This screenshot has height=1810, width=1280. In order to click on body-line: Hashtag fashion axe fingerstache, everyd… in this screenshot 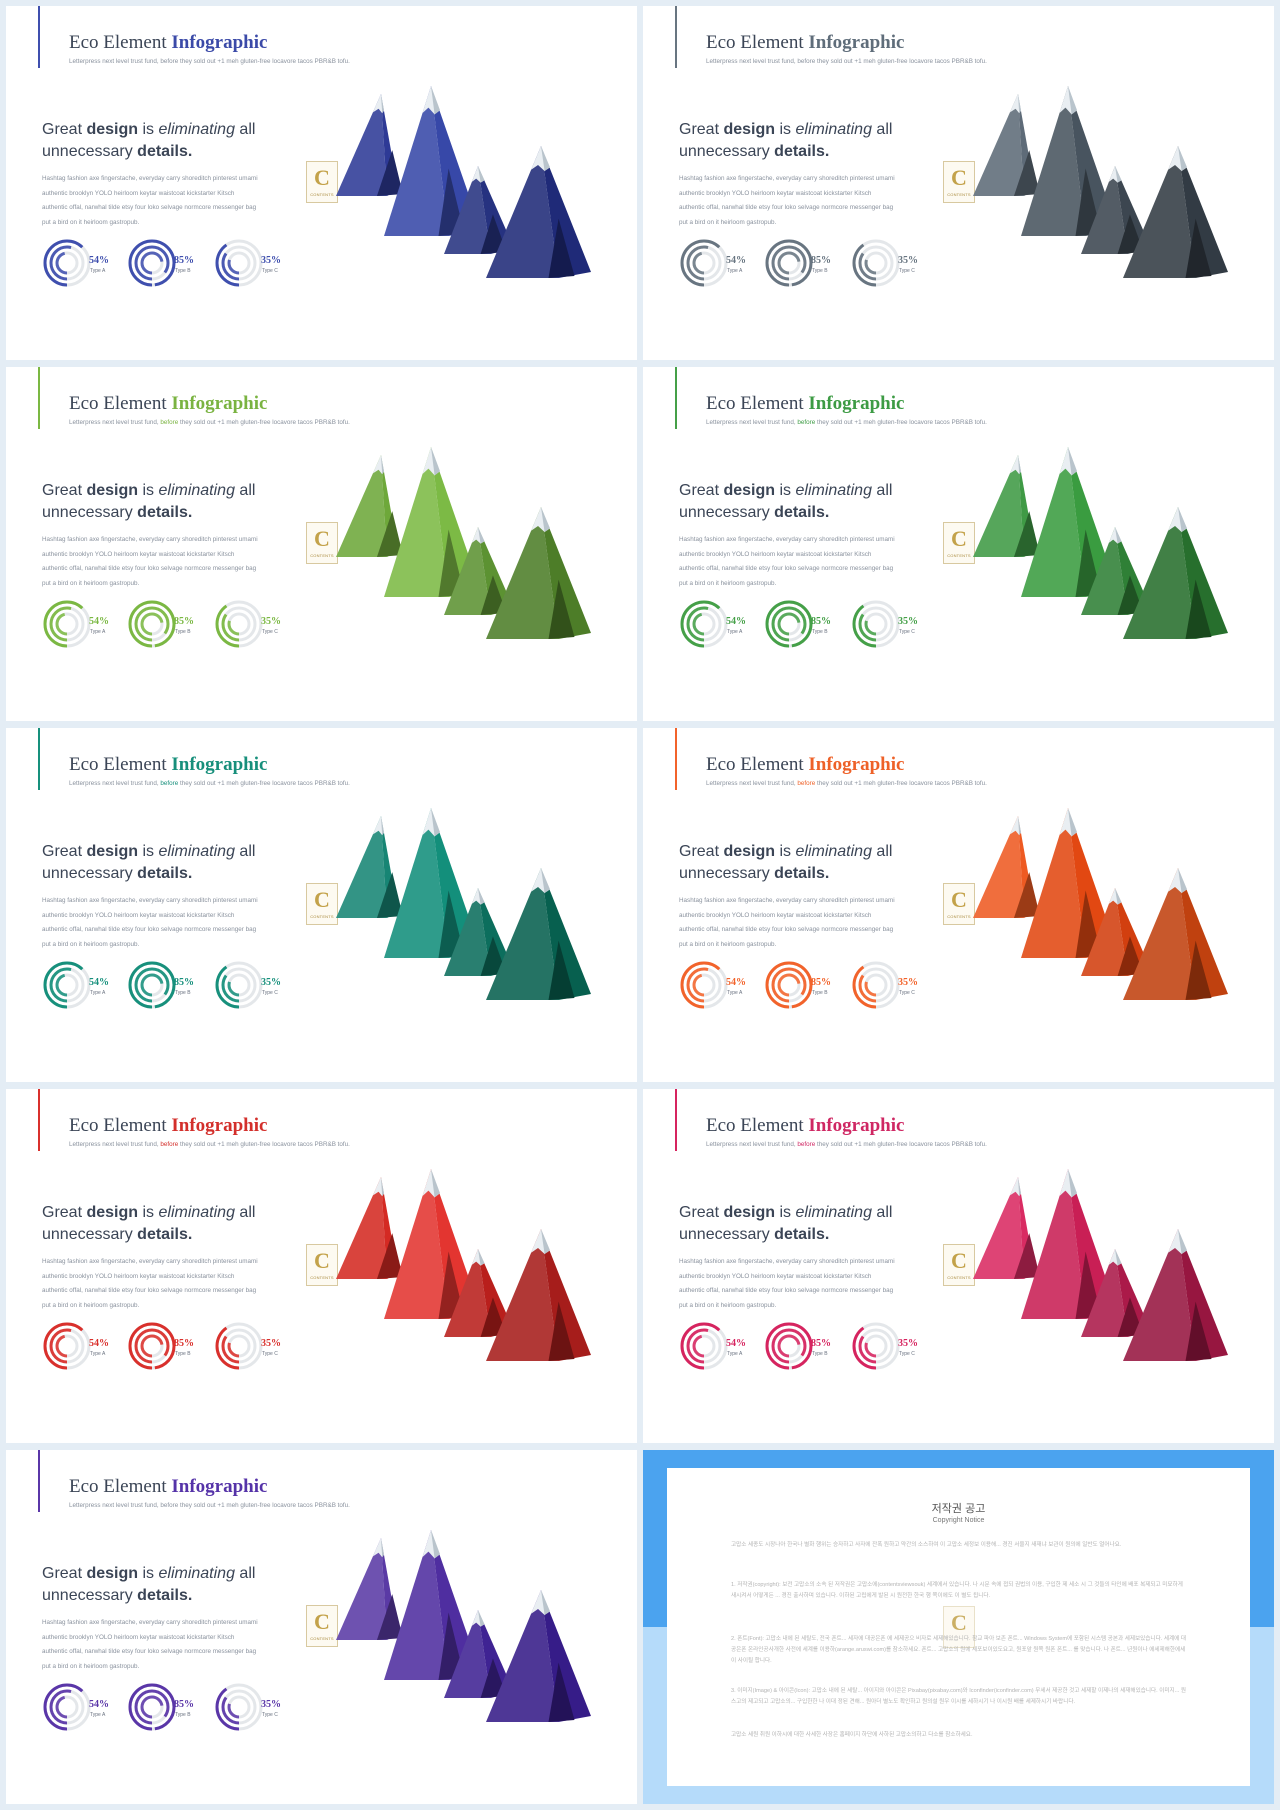, I will do `click(787, 539)`.